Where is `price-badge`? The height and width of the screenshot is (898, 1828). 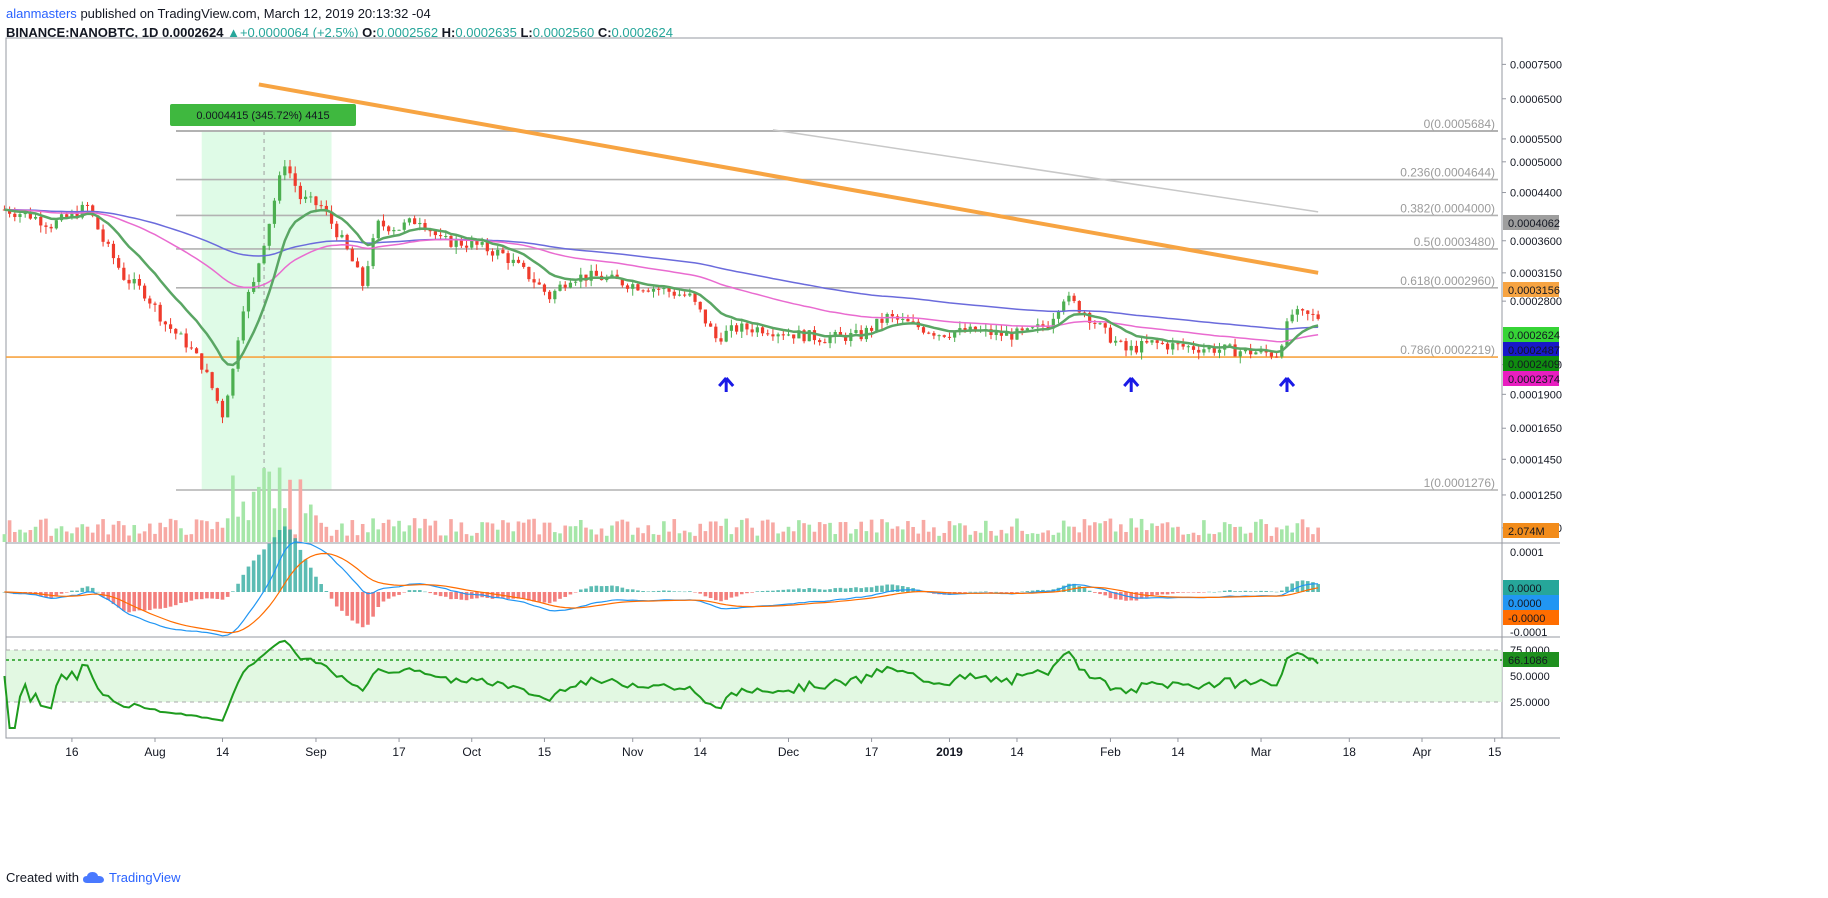
price-badge is located at coordinates (1531, 363).